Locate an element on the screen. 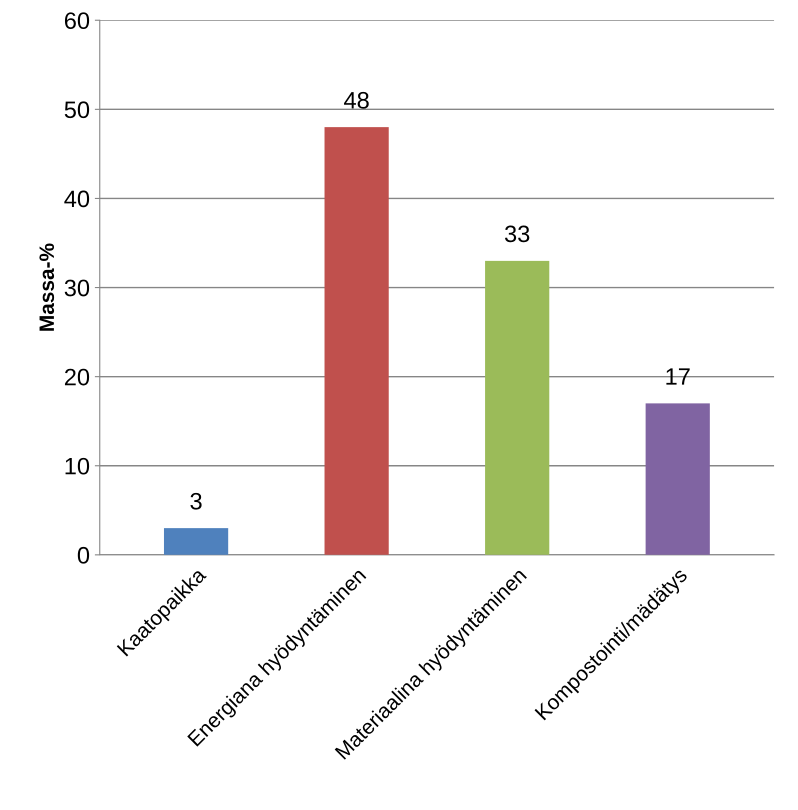 The width and height of the screenshot is (798, 810). y-tick-label: 40 is located at coordinates (77, 199).